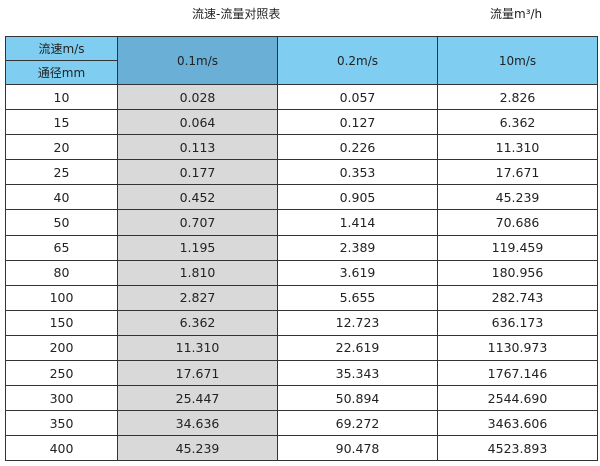 Image resolution: width=600 pixels, height=466 pixels. What do you see at coordinates (197, 297) in the screenshot?
I see `flow-cell: 2.827` at bounding box center [197, 297].